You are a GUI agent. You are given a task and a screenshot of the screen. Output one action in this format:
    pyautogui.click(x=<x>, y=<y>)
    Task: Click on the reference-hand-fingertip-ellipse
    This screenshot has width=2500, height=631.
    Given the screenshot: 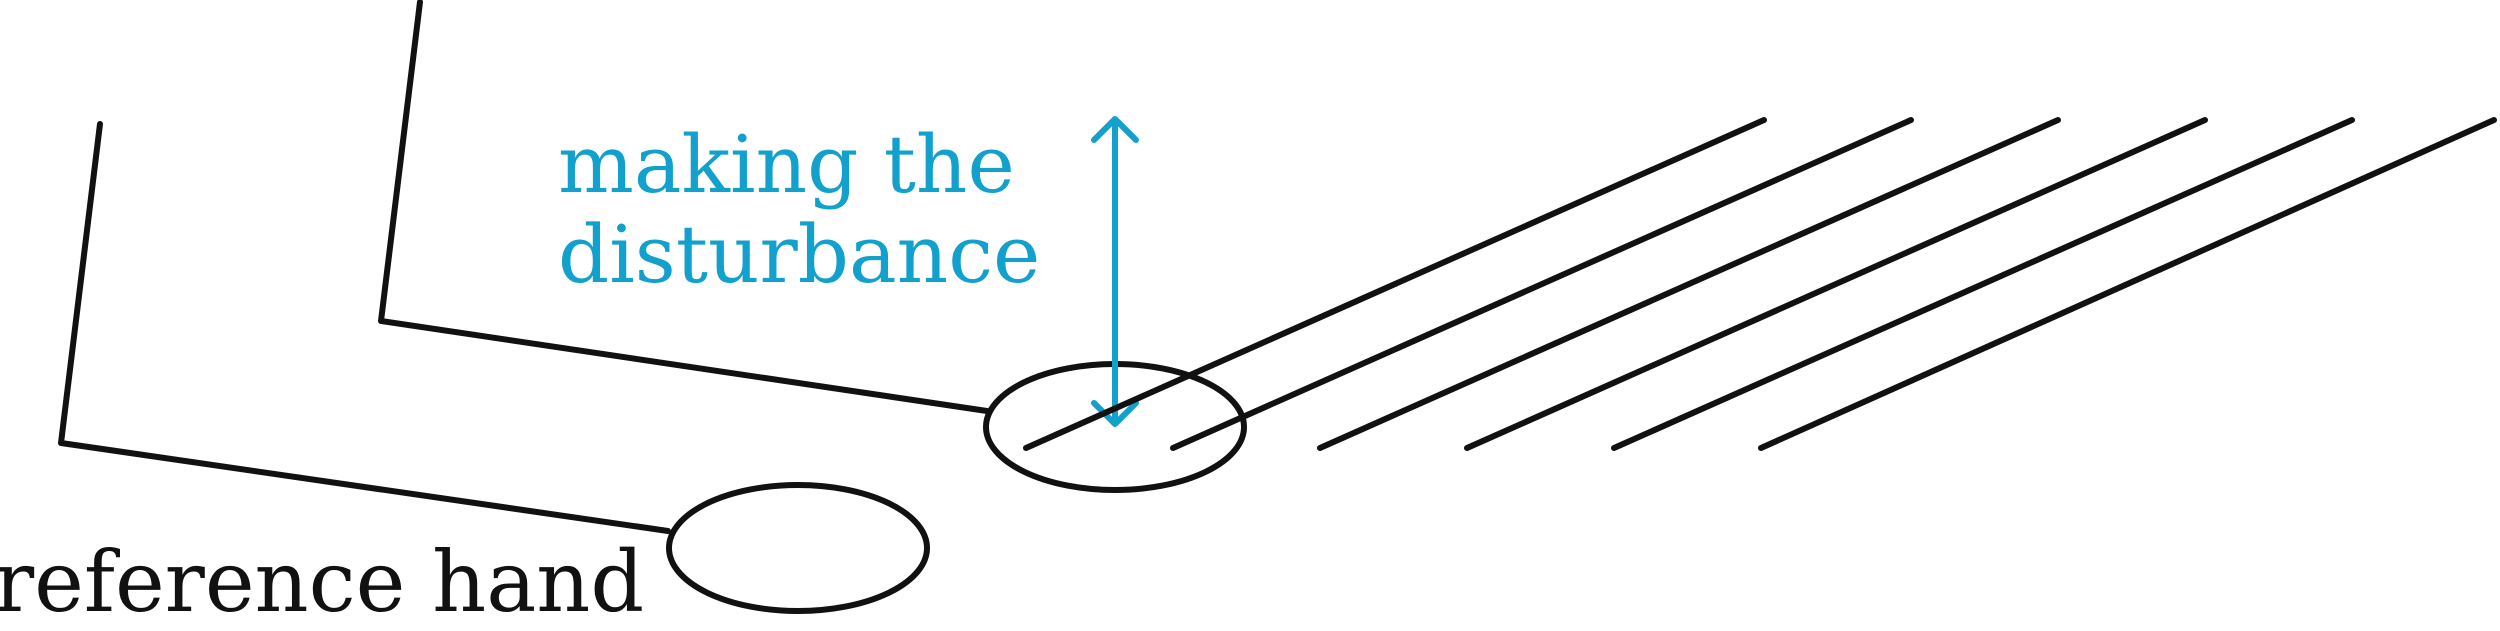 What is the action you would take?
    pyautogui.click(x=798, y=548)
    